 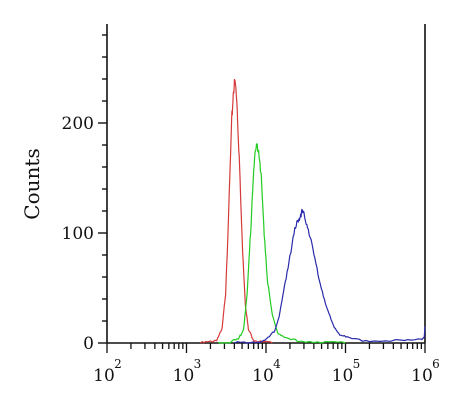 I want to click on y-tick-labels: 0 100 200, so click(x=78, y=234).